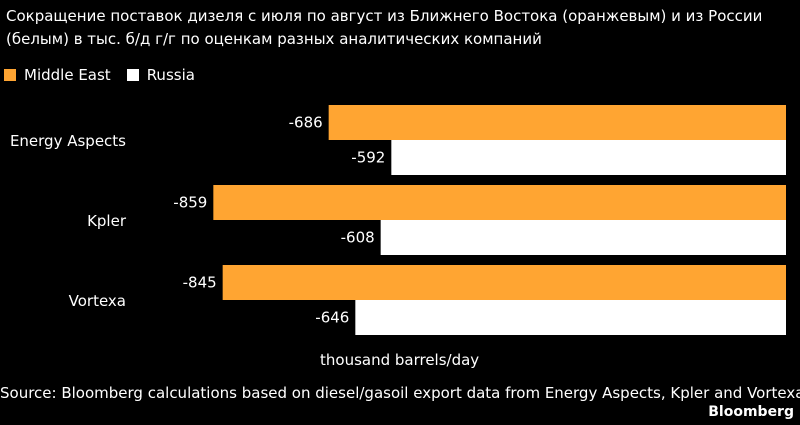 The width and height of the screenshot is (800, 425). What do you see at coordinates (368, 158) in the screenshot?
I see `data-label-russia-0: -592` at bounding box center [368, 158].